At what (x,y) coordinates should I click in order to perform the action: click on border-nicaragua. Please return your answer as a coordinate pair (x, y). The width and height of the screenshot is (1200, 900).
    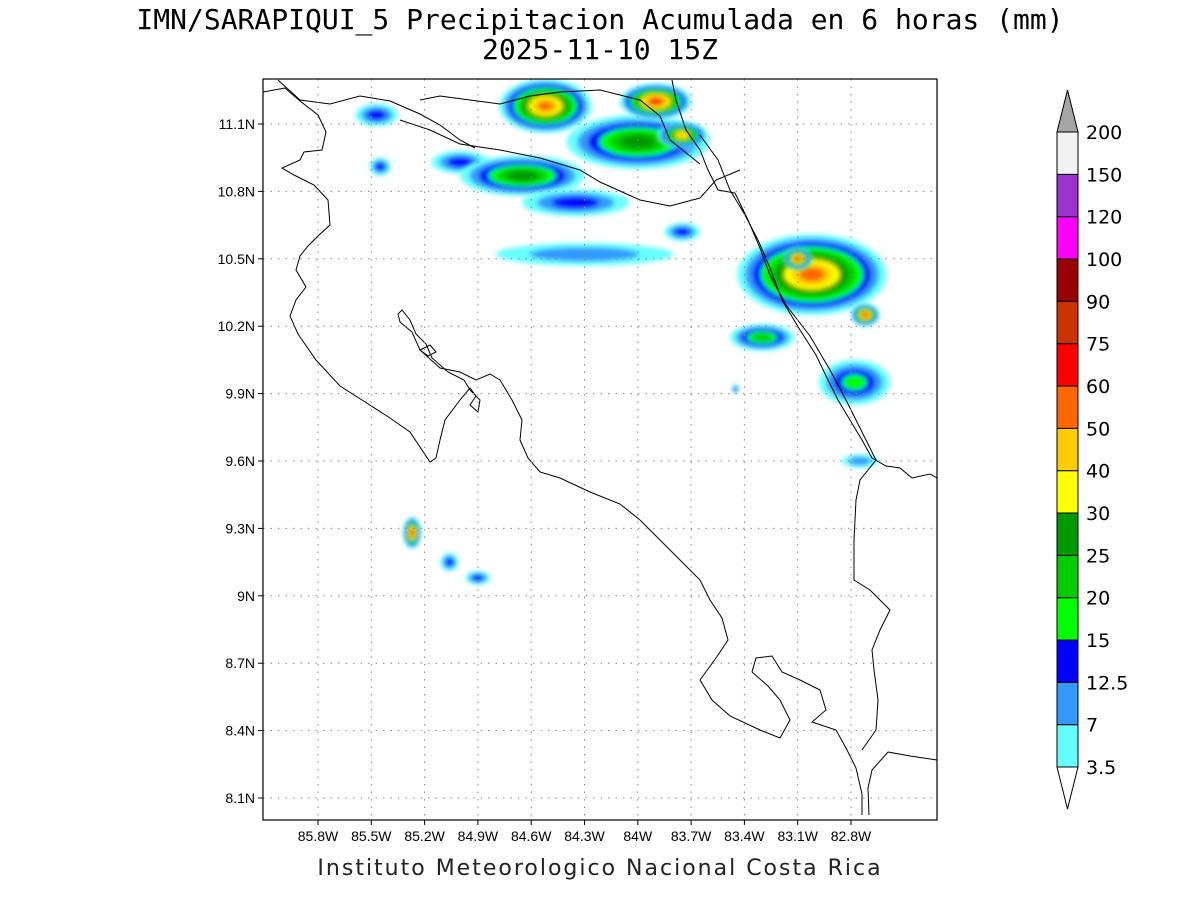
    Looking at the image, I should click on (570, 163).